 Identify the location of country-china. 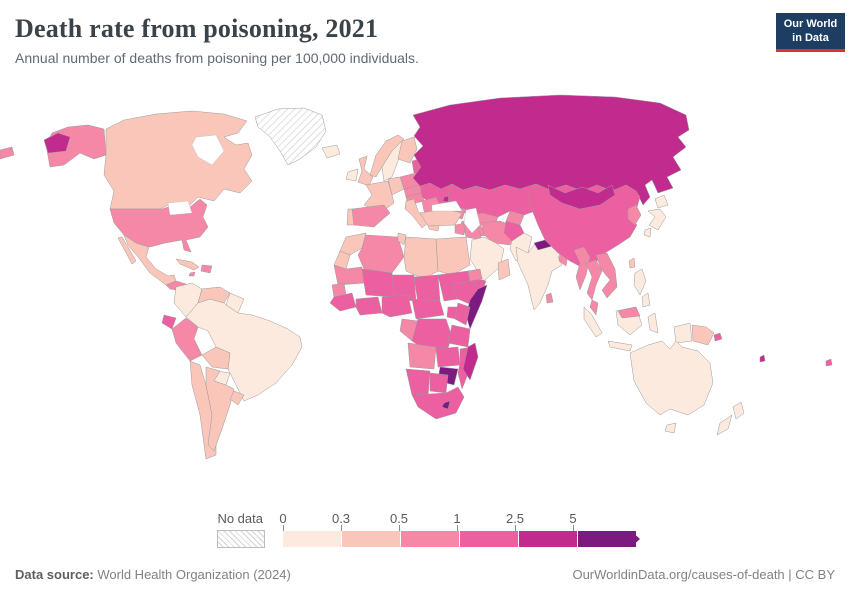
(584, 226).